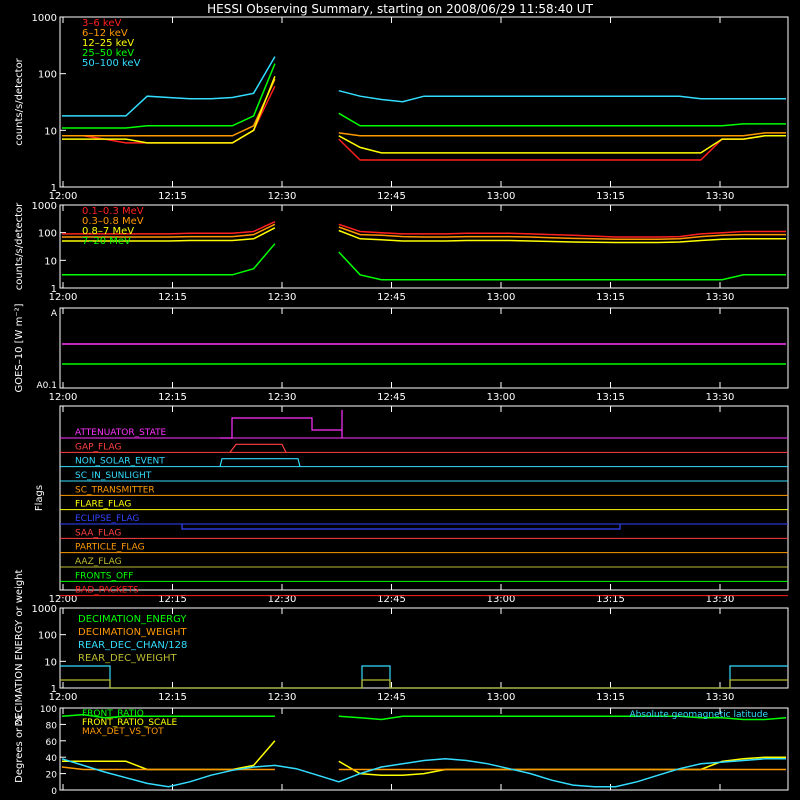 The width and height of the screenshot is (800, 800). What do you see at coordinates (19, 749) in the screenshot?
I see `y-axis-label: Degrees or %` at bounding box center [19, 749].